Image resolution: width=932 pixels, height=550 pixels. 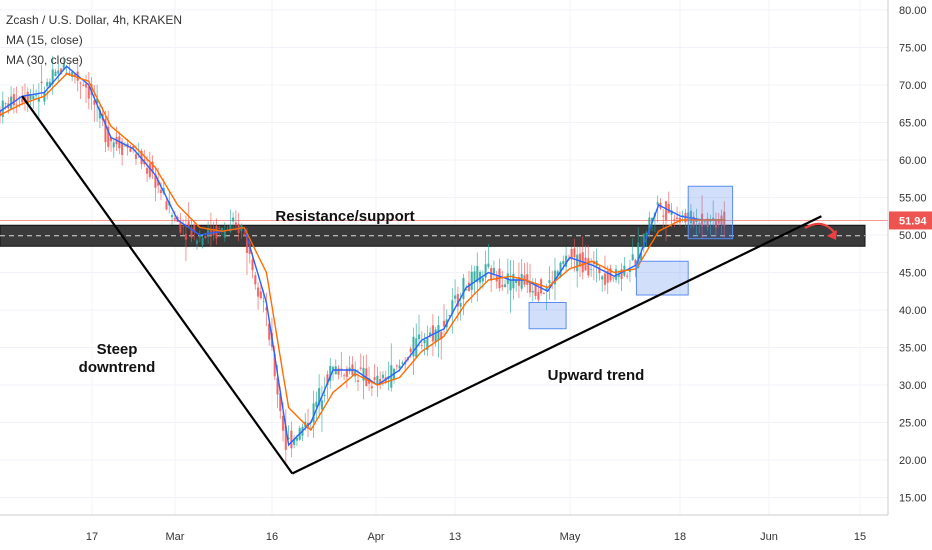 I want to click on legend-ma15: MA (15, close), so click(x=44, y=40).